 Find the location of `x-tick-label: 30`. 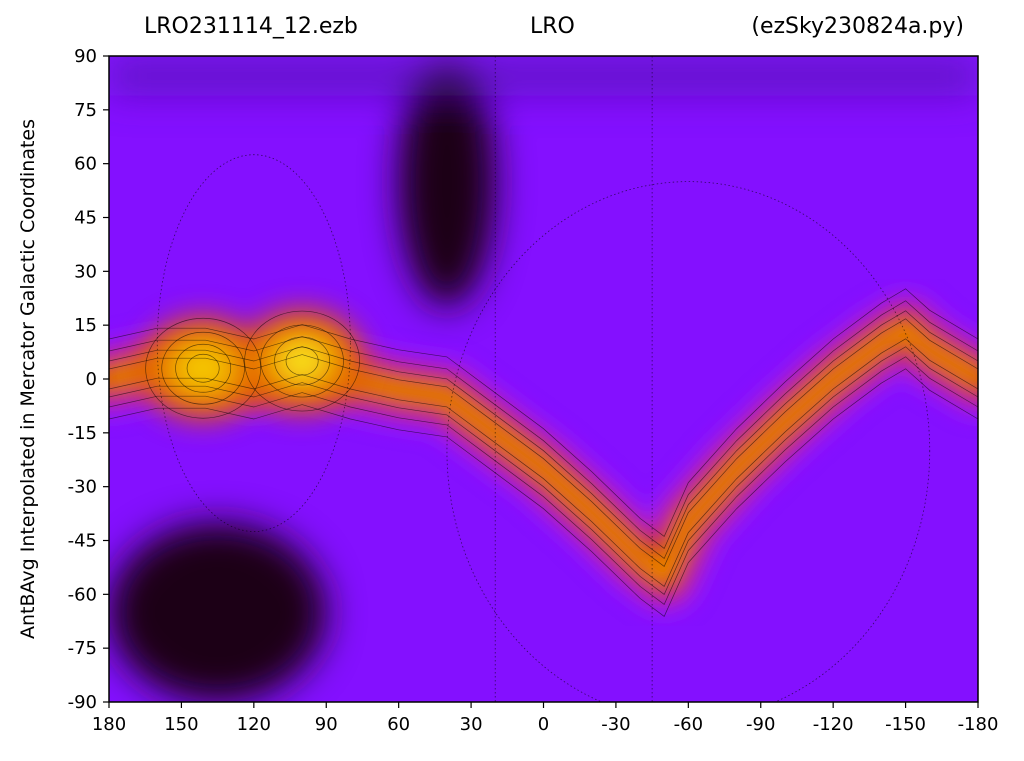

x-tick-label: 30 is located at coordinates (471, 724).